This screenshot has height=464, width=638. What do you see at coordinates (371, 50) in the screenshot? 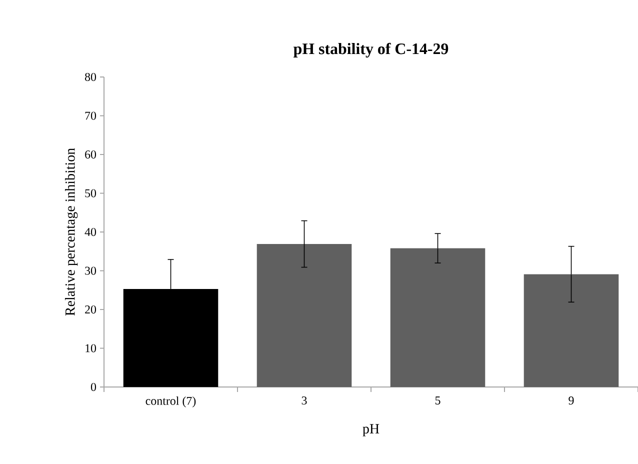
I see `chart-title: pH stability of C-14-29` at bounding box center [371, 50].